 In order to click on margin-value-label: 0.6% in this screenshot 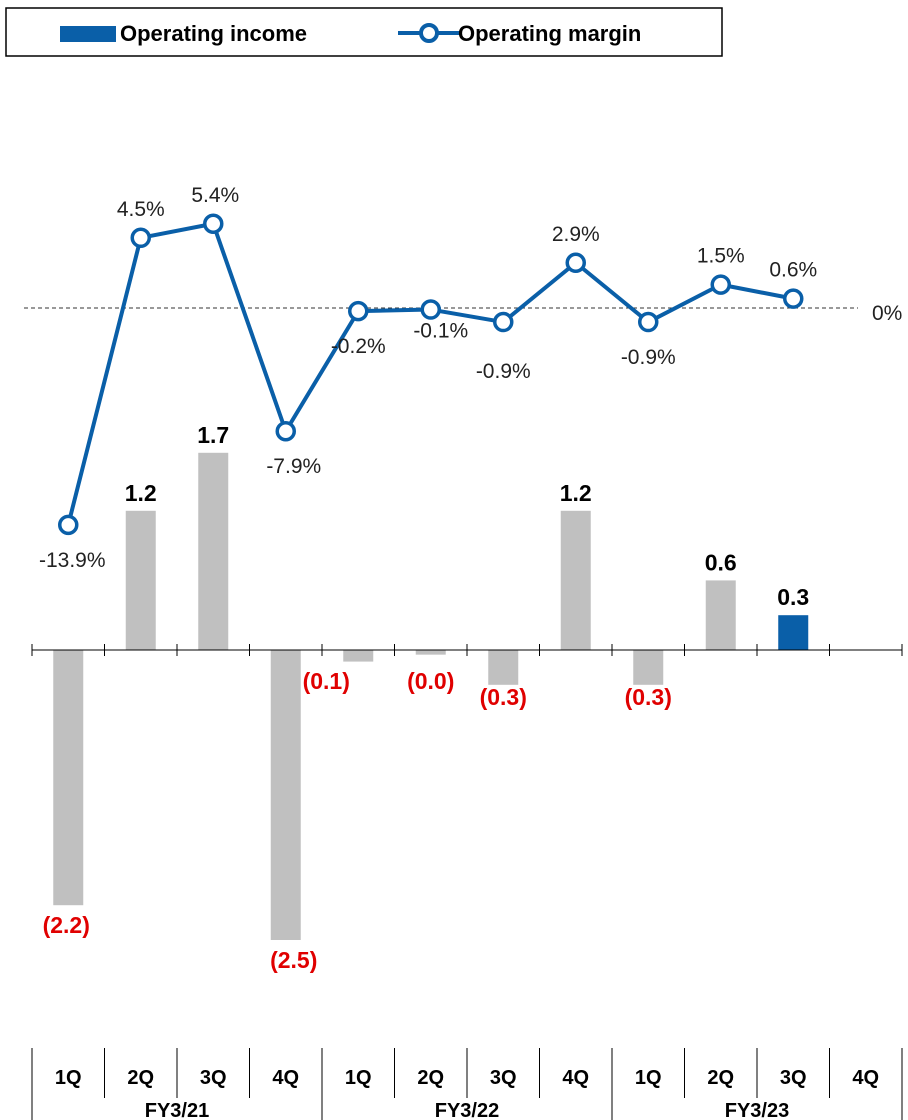, I will do `click(793, 270)`.